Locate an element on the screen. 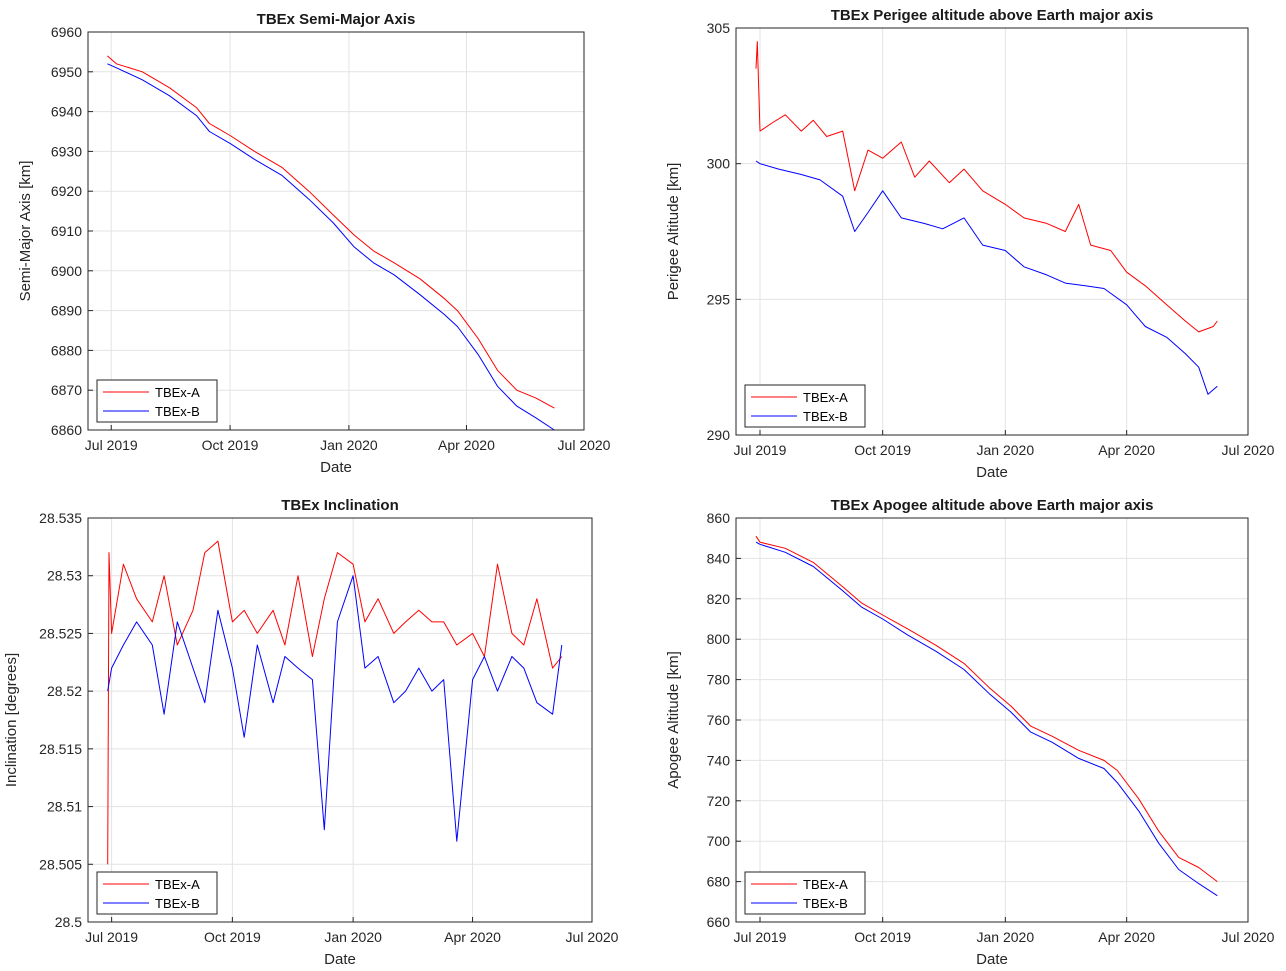 This screenshot has height=971, width=1286. y-tick-label: 6940 is located at coordinates (66, 112).